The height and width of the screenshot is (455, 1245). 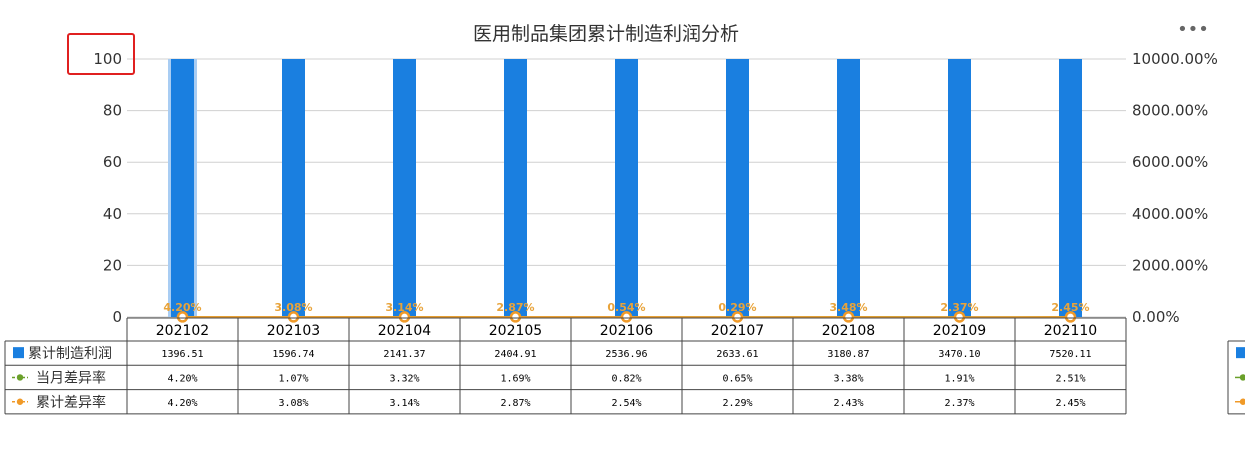 I want to click on y-left-tick-label: 20, so click(x=112, y=265).